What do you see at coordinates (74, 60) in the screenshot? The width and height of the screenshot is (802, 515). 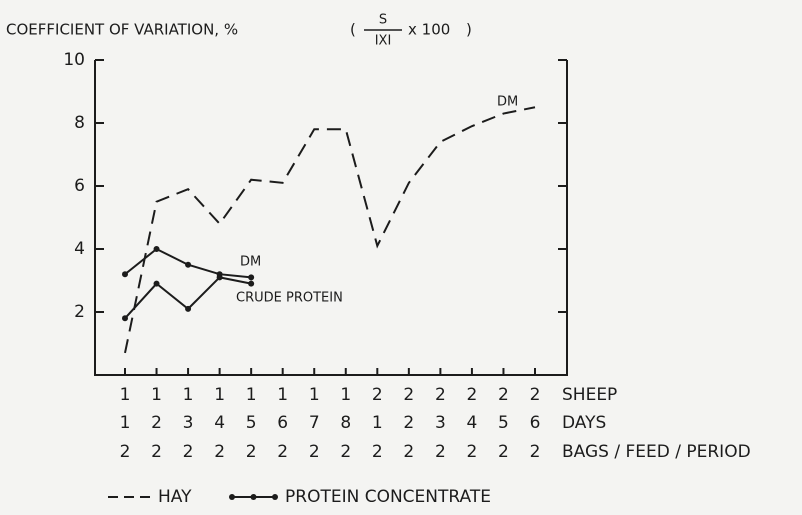 I see `y-tick-label: 10` at bounding box center [74, 60].